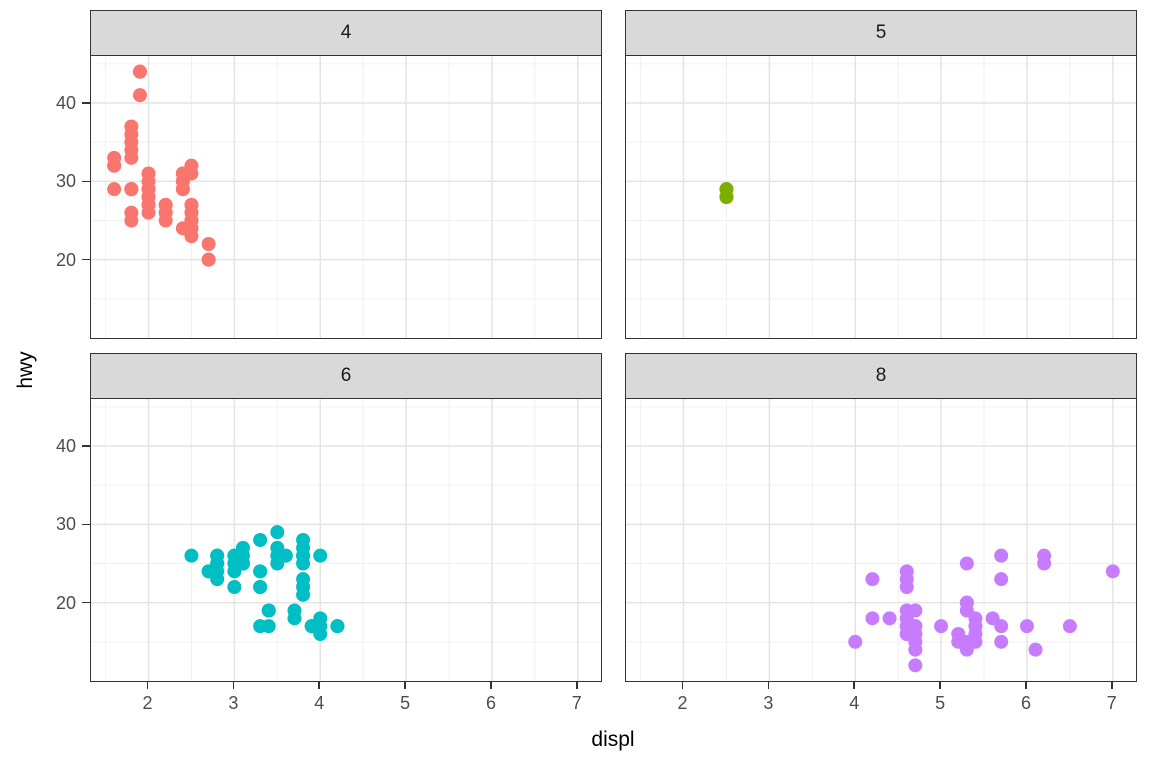 The height and width of the screenshot is (768, 1152). Describe the element at coordinates (65, 446) in the screenshot. I see `y-tick-label: 40` at that location.